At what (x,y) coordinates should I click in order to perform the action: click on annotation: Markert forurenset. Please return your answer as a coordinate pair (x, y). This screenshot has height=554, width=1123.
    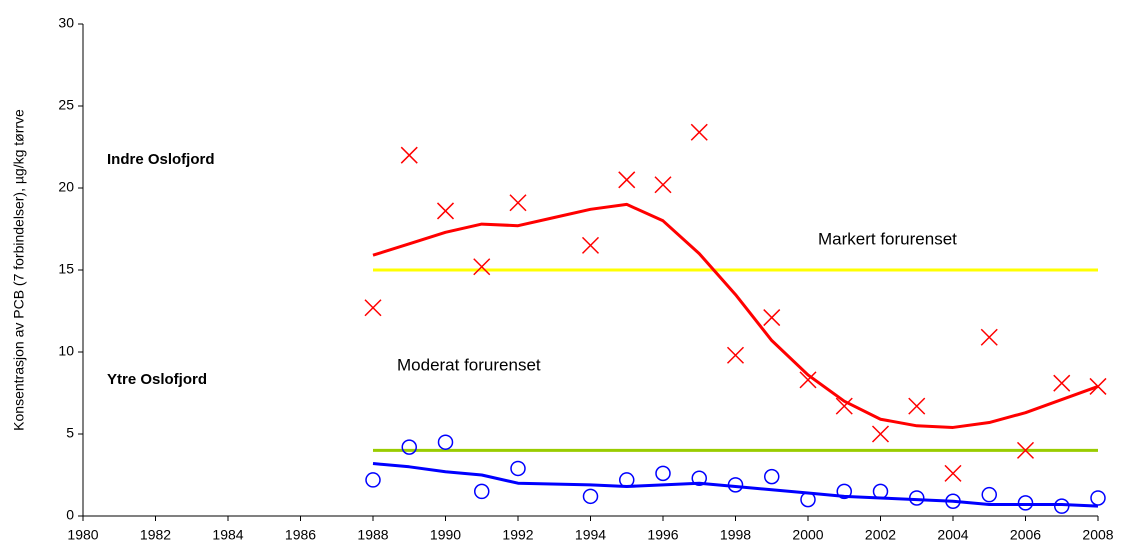
    Looking at the image, I should click on (887, 238).